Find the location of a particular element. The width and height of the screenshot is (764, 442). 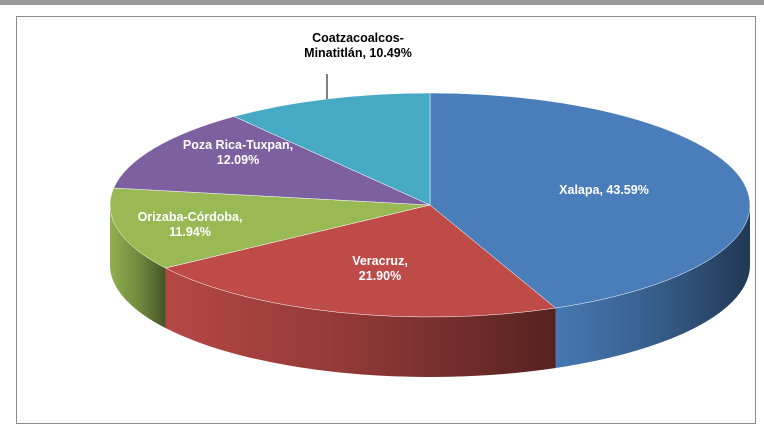

data-label-line: Minatitlán, 10.49% is located at coordinates (358, 53).